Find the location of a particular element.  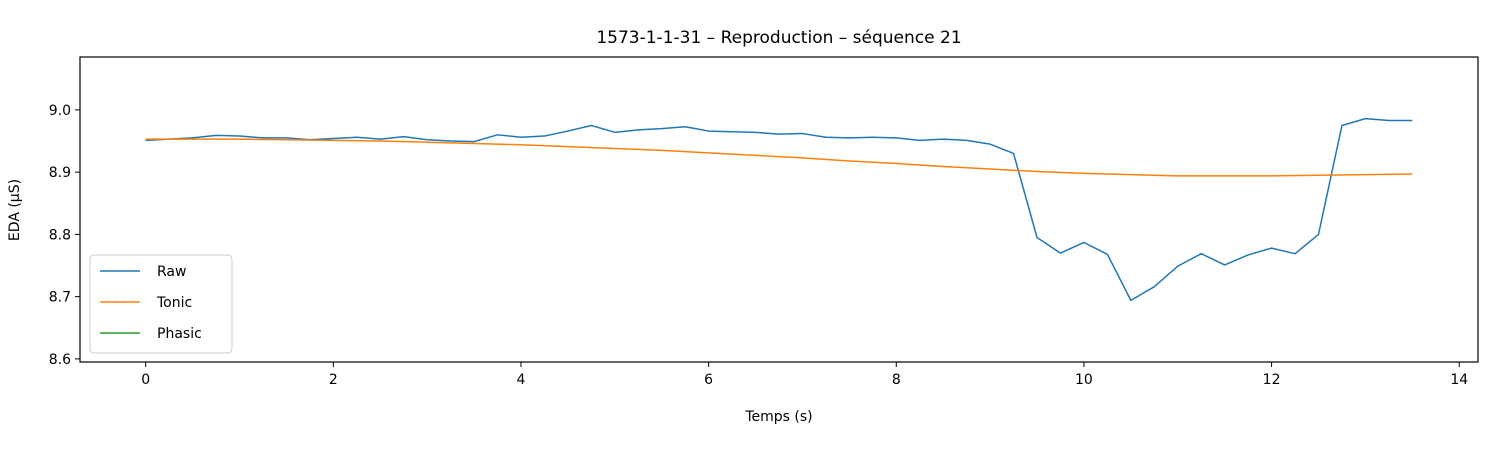

y-axis-ticks: 8.6 8.7 8.8 8.9 9.0 is located at coordinates (64, 235).